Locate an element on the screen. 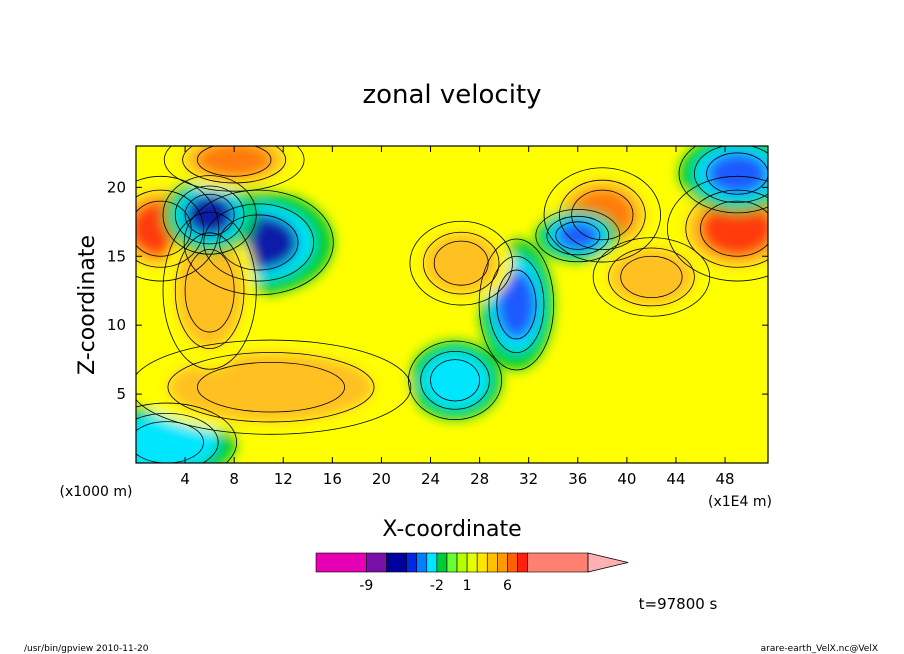  x-tick-label: 20 is located at coordinates (381, 479).